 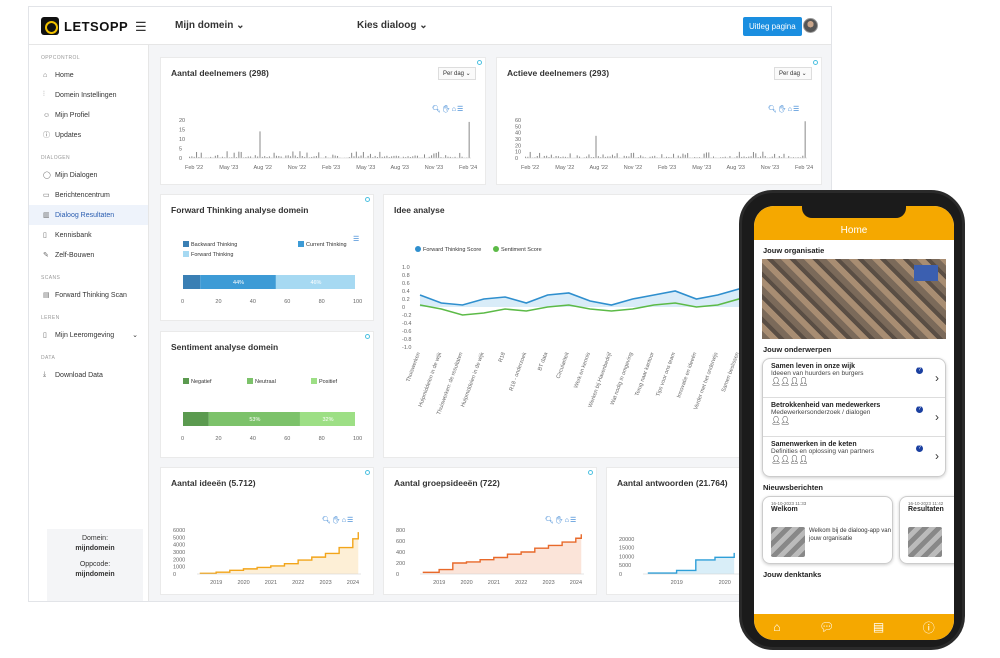 What do you see at coordinates (56, 158) in the screenshot?
I see `sidebar-section-title: DIALOGEN` at bounding box center [56, 158].